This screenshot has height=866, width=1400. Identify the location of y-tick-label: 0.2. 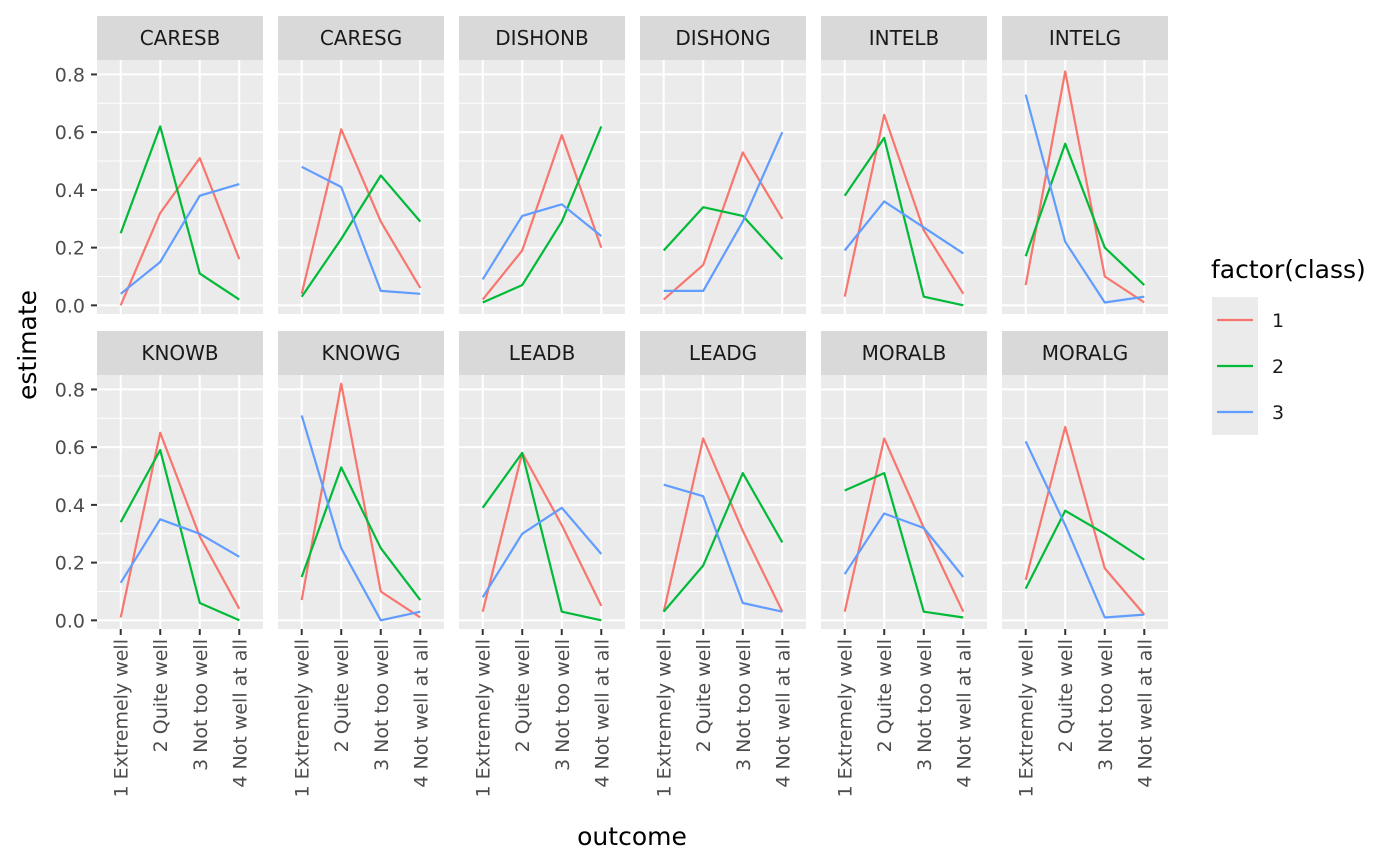
(70, 564).